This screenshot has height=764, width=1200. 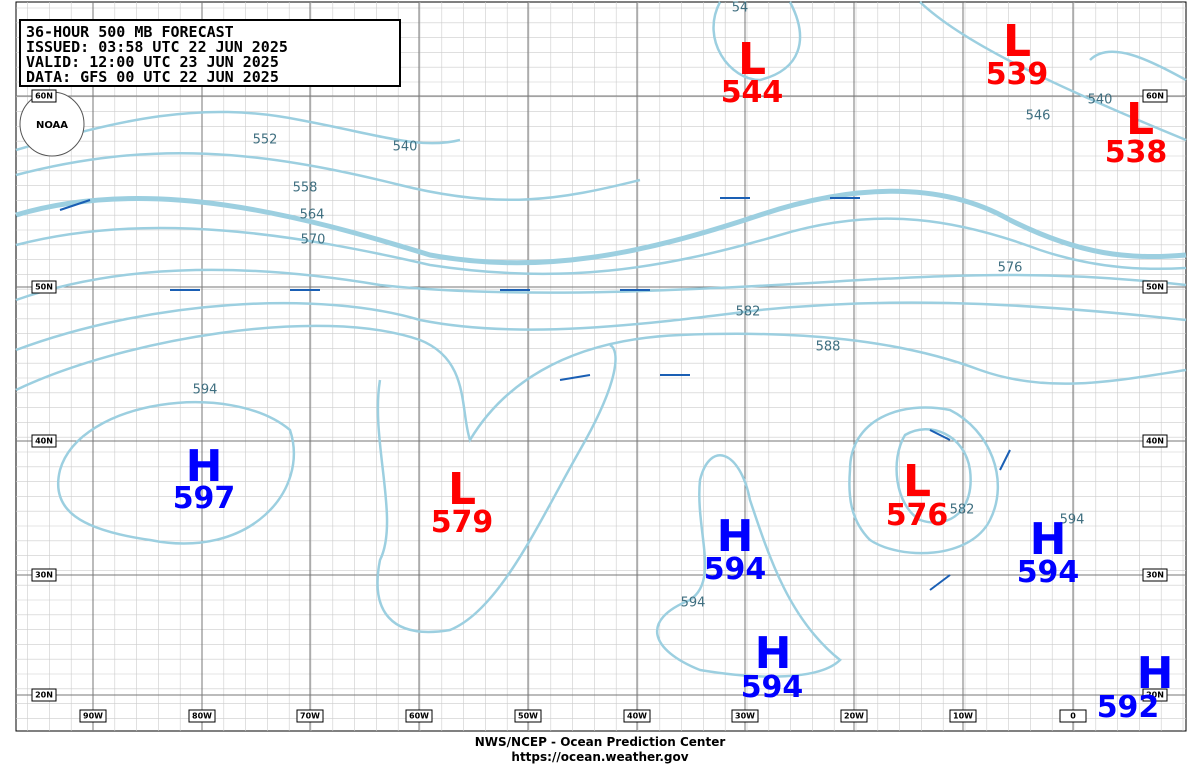 I want to click on lon-label: 20W, so click(x=854, y=716).